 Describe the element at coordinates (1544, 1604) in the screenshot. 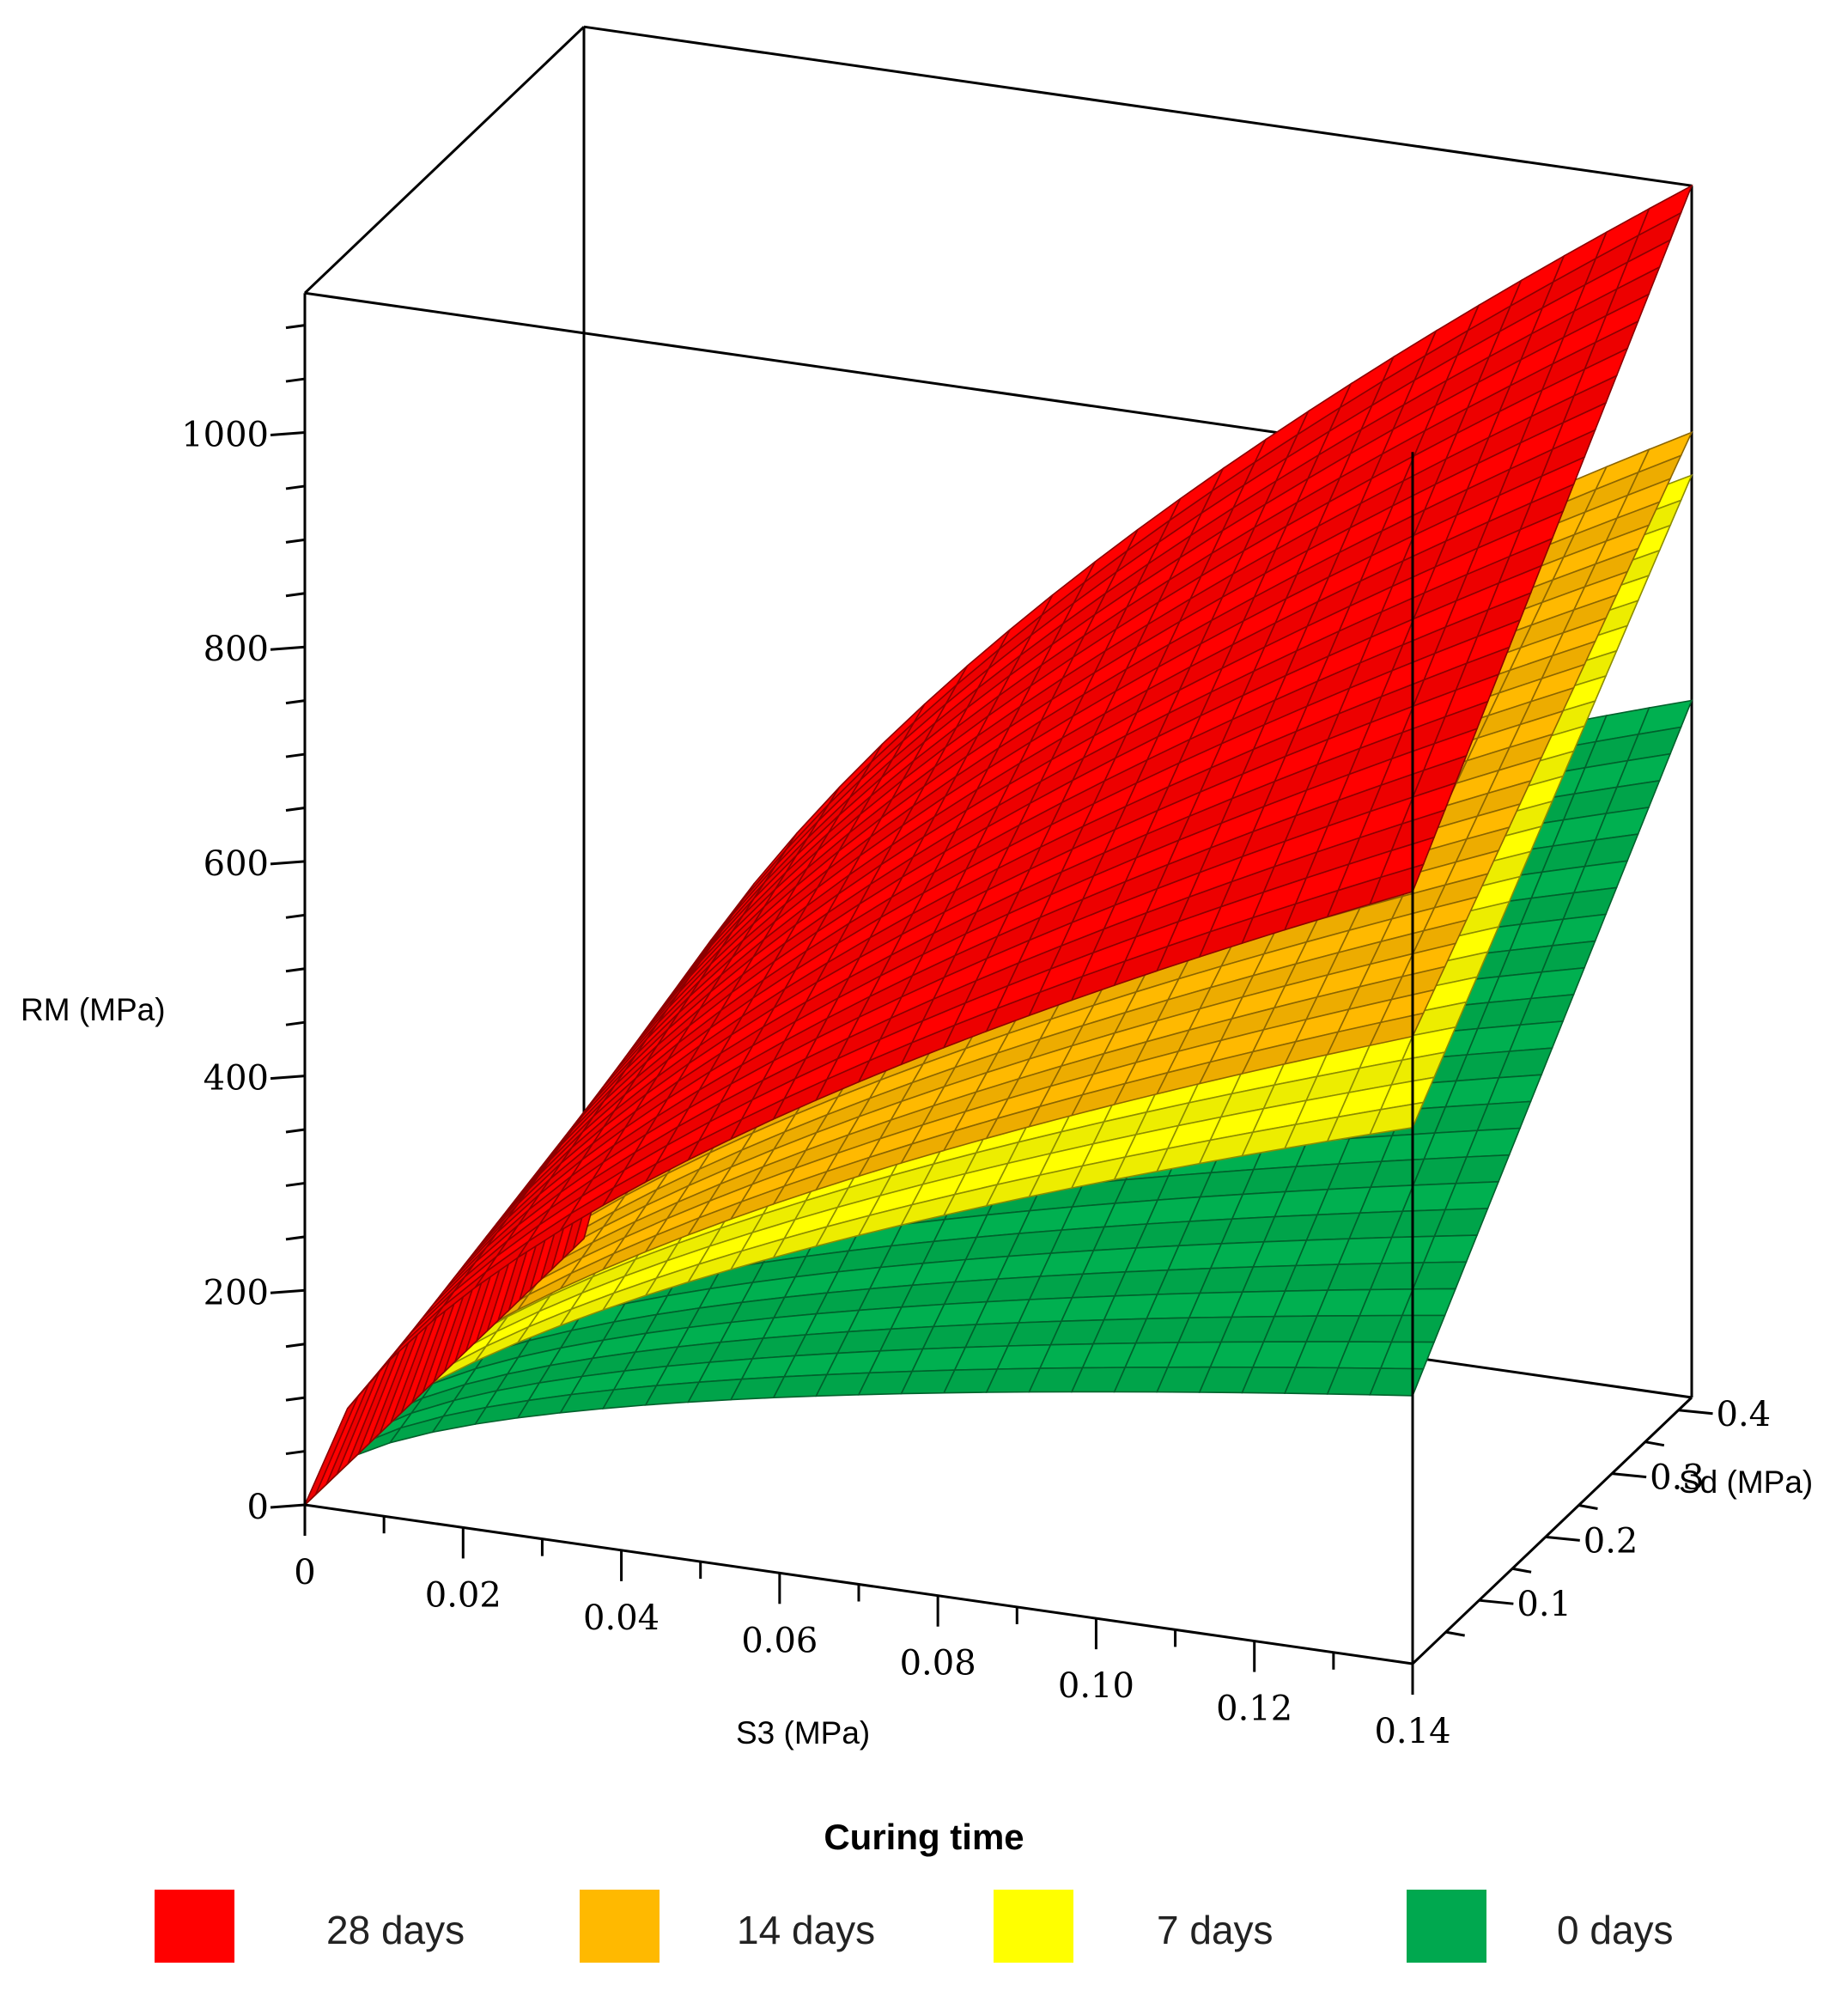

I see `y-tick-label: 0.1` at that location.